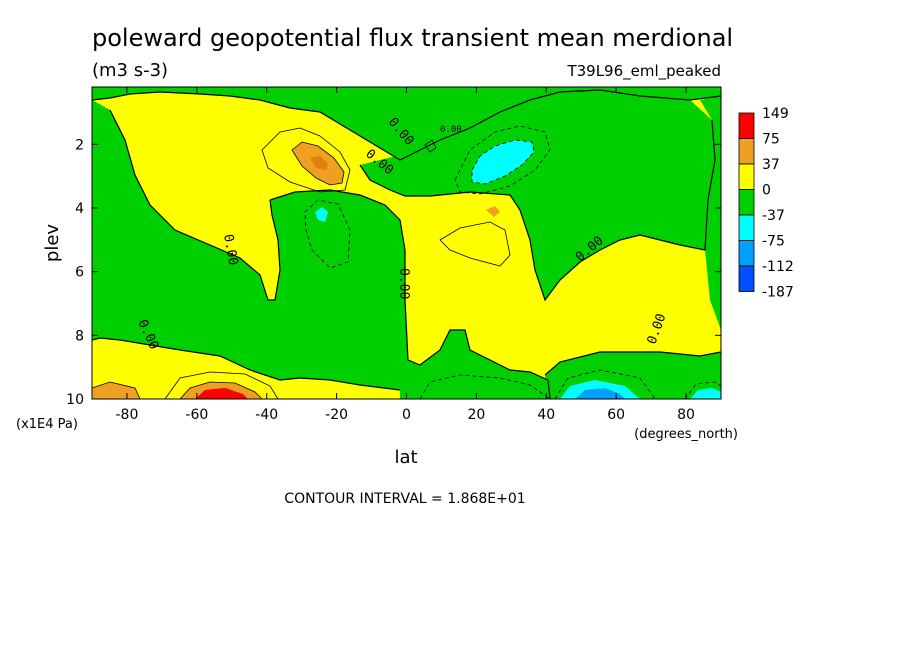 Image resolution: width=904 pixels, height=654 pixels. What do you see at coordinates (705, 393) in the screenshot?
I see `field-negative-surface-far-north` at bounding box center [705, 393].